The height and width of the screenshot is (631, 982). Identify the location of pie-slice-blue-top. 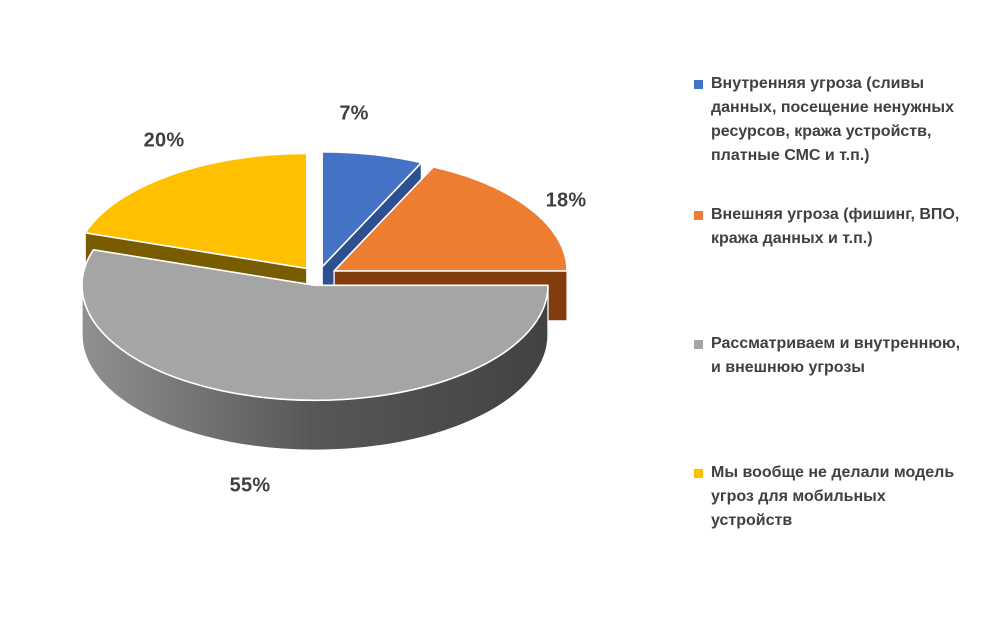
(372, 209).